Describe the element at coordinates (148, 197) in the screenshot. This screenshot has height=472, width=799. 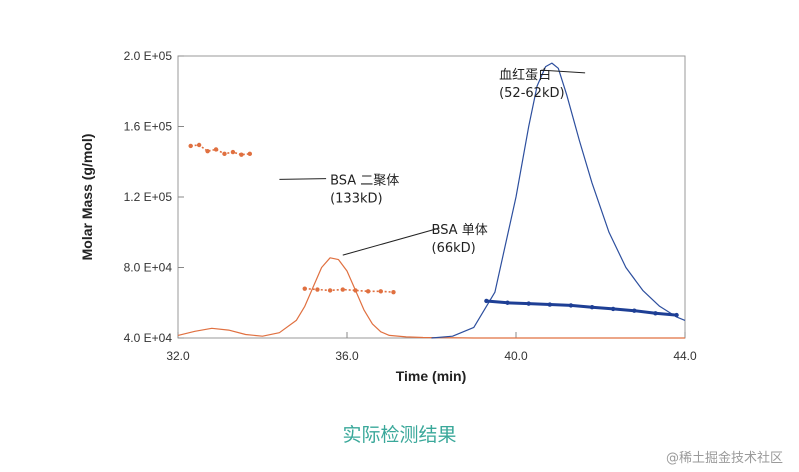
I see `y-tick-label: 1.2 E+05` at that location.